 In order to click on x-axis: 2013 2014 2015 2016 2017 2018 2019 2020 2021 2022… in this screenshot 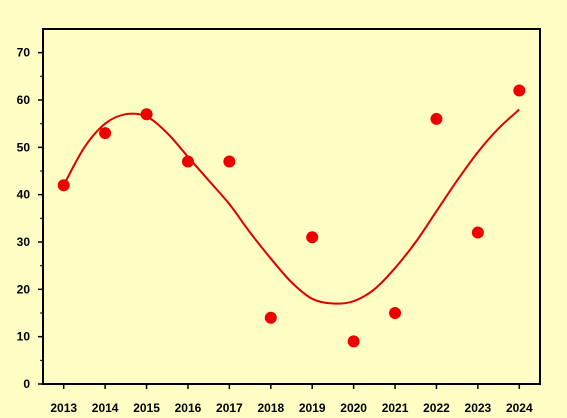, I will do `click(291, 399)`.